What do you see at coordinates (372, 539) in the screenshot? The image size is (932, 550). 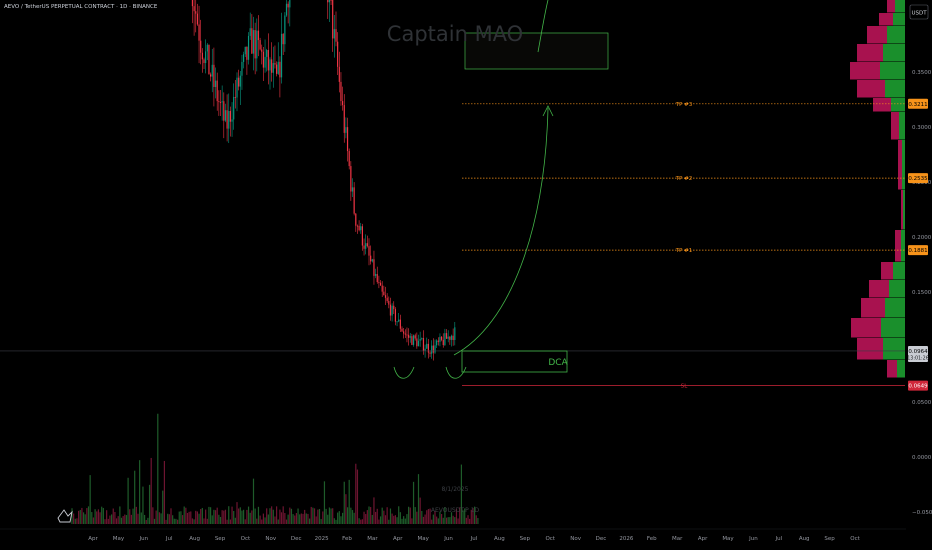 I see `time-label-11: Mar` at bounding box center [372, 539].